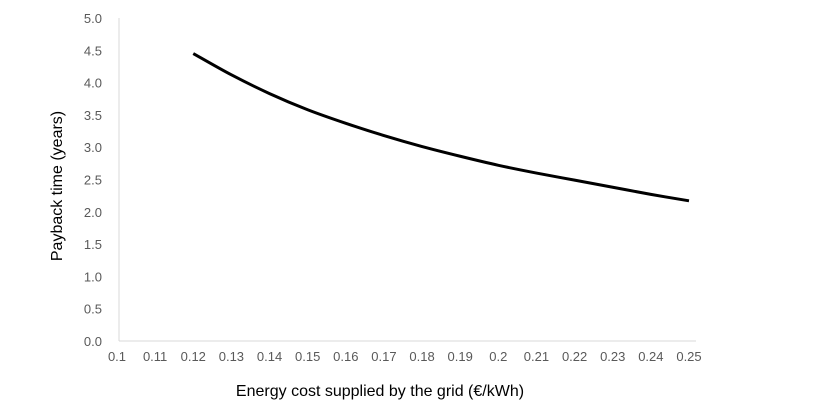  Describe the element at coordinates (93, 341) in the screenshot. I see `y-tick-label: 0.0` at that location.